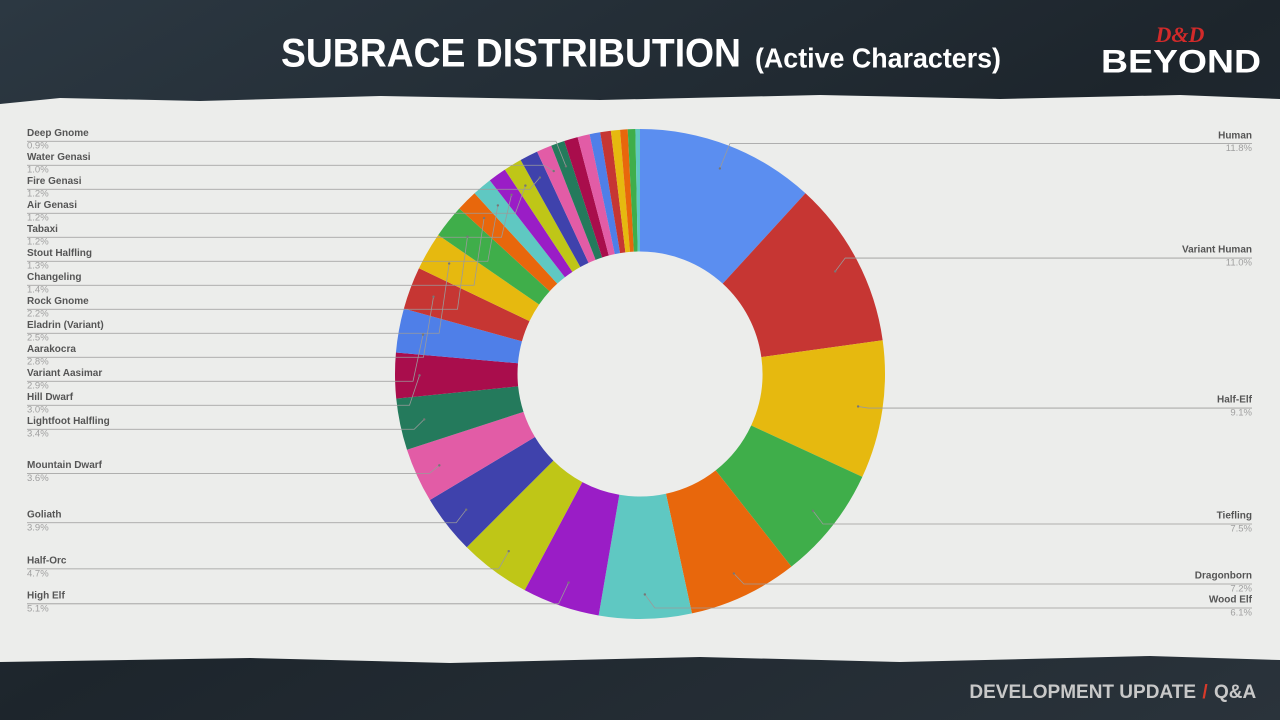 The width and height of the screenshot is (1280, 720). Describe the element at coordinates (54, 181) in the screenshot. I see `slice-label: Fire Genasi` at that location.